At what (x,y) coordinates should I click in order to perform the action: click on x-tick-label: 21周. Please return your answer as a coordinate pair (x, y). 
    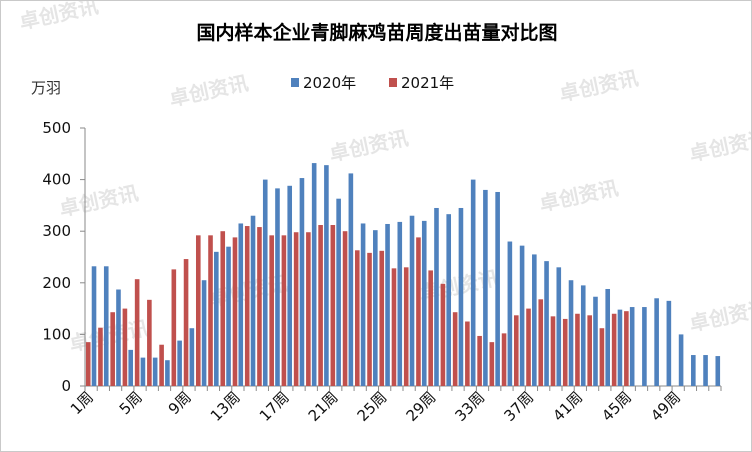
    Looking at the image, I should click on (323, 406).